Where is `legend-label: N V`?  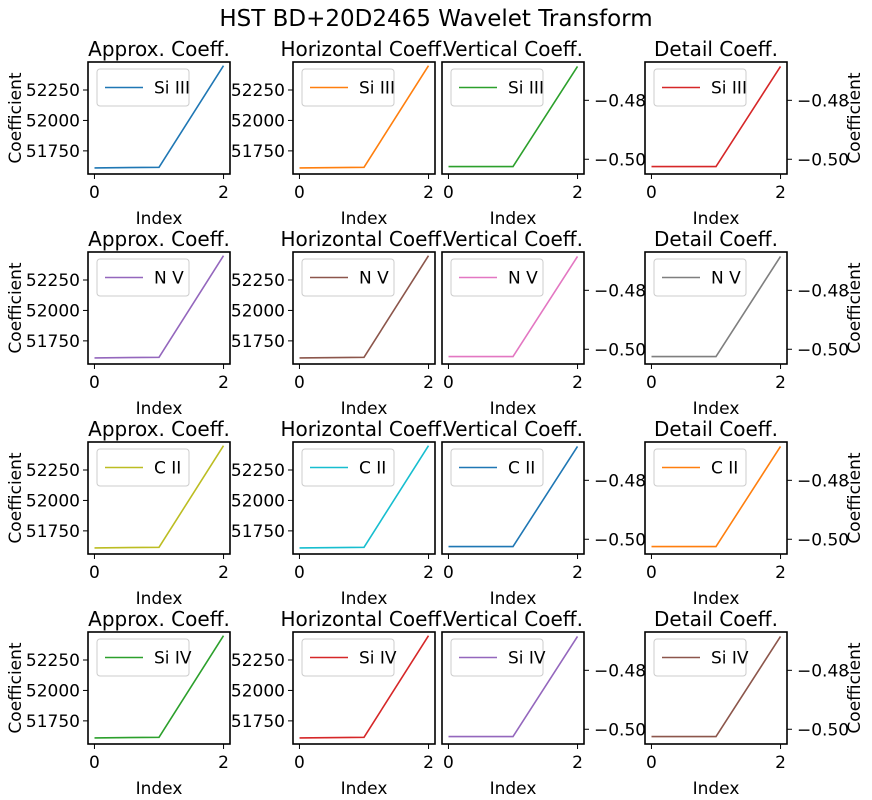 legend-label: N V is located at coordinates (374, 279).